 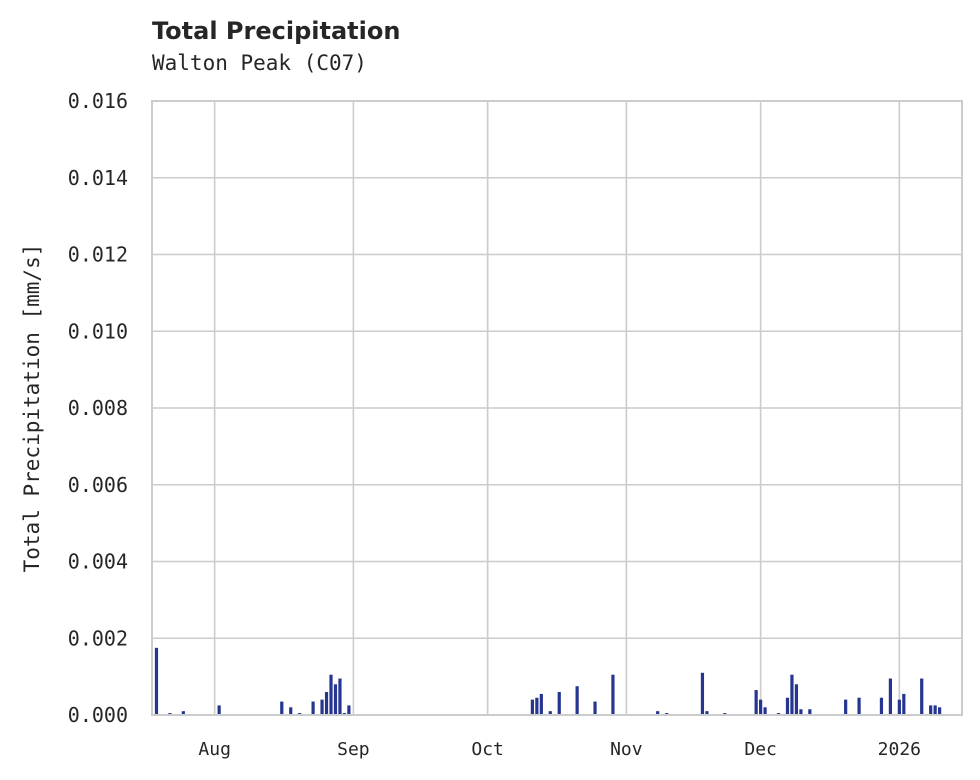 What do you see at coordinates (98, 331) in the screenshot?
I see `y-tick-label: 0.010` at bounding box center [98, 331].